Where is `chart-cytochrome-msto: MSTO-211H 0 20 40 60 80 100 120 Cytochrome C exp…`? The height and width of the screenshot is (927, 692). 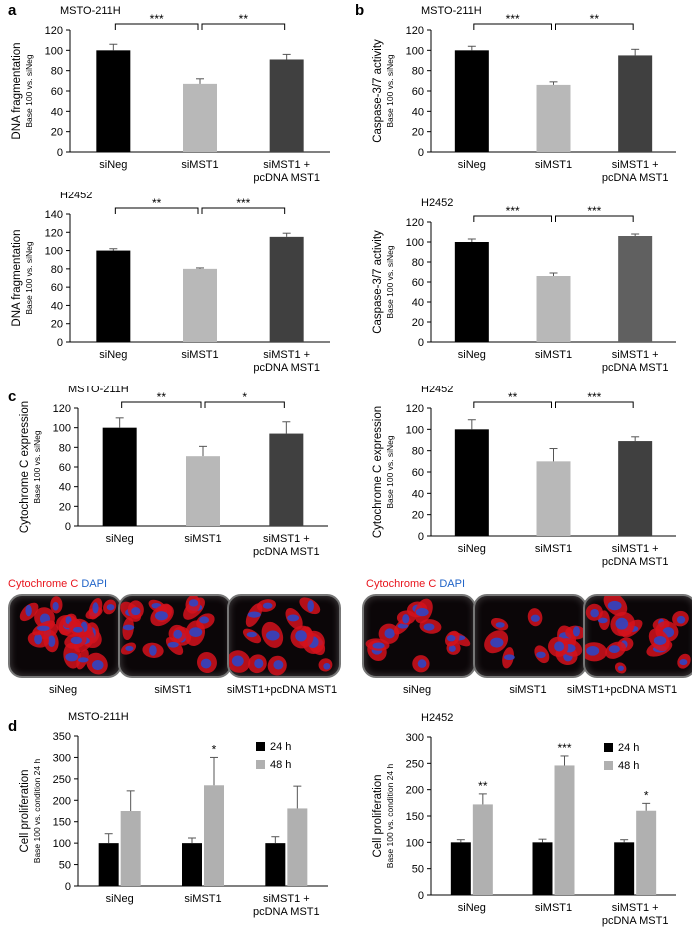
chart-cytochrome-msto: MSTO-211H 0 20 40 60 80 100 120 Cytochrome C exp… is located at coordinates (173, 472).